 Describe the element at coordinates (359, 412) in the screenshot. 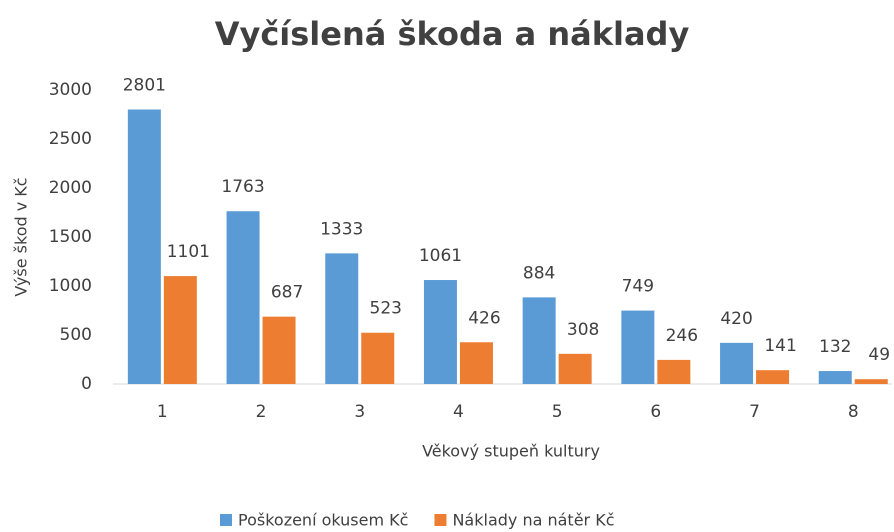

I see `x-tick-label: 3` at that location.